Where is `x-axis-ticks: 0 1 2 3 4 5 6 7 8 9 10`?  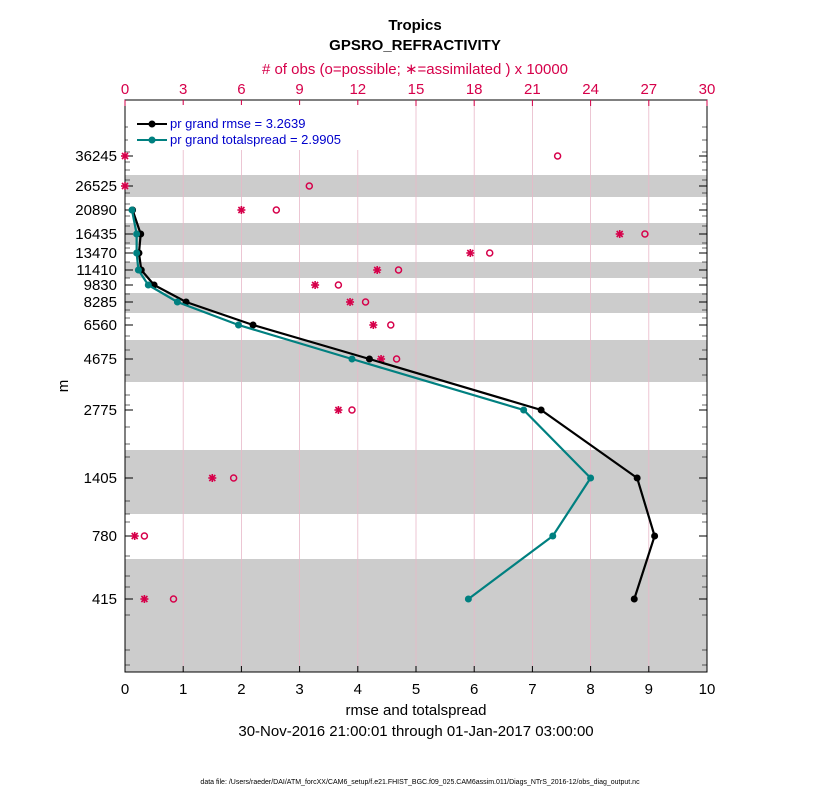
x-axis-ticks: 0 1 2 3 4 5 6 7 8 9 10 is located at coordinates (418, 682).